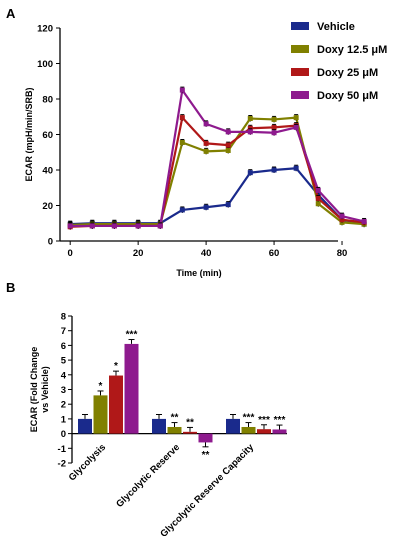 Image resolution: width=400 pixels, height=536 pixels. I want to click on y-tick-label: 1, so click(64, 419).